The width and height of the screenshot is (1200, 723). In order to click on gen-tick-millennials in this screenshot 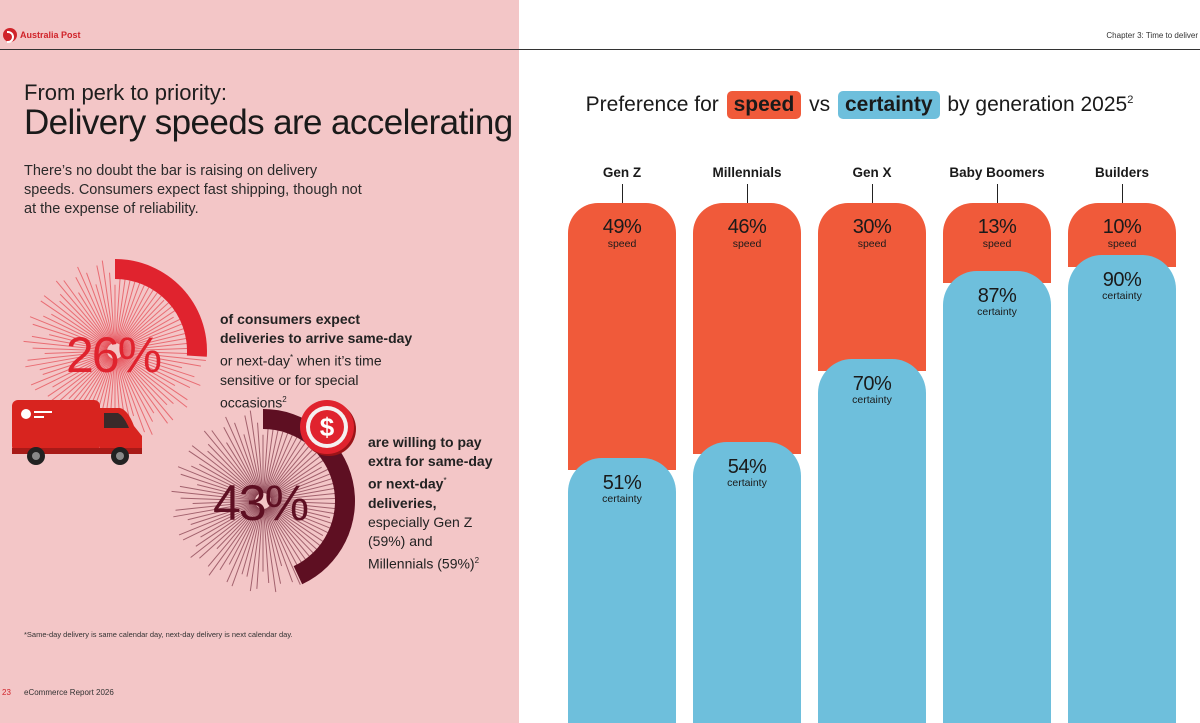, I will do `click(747, 193)`.